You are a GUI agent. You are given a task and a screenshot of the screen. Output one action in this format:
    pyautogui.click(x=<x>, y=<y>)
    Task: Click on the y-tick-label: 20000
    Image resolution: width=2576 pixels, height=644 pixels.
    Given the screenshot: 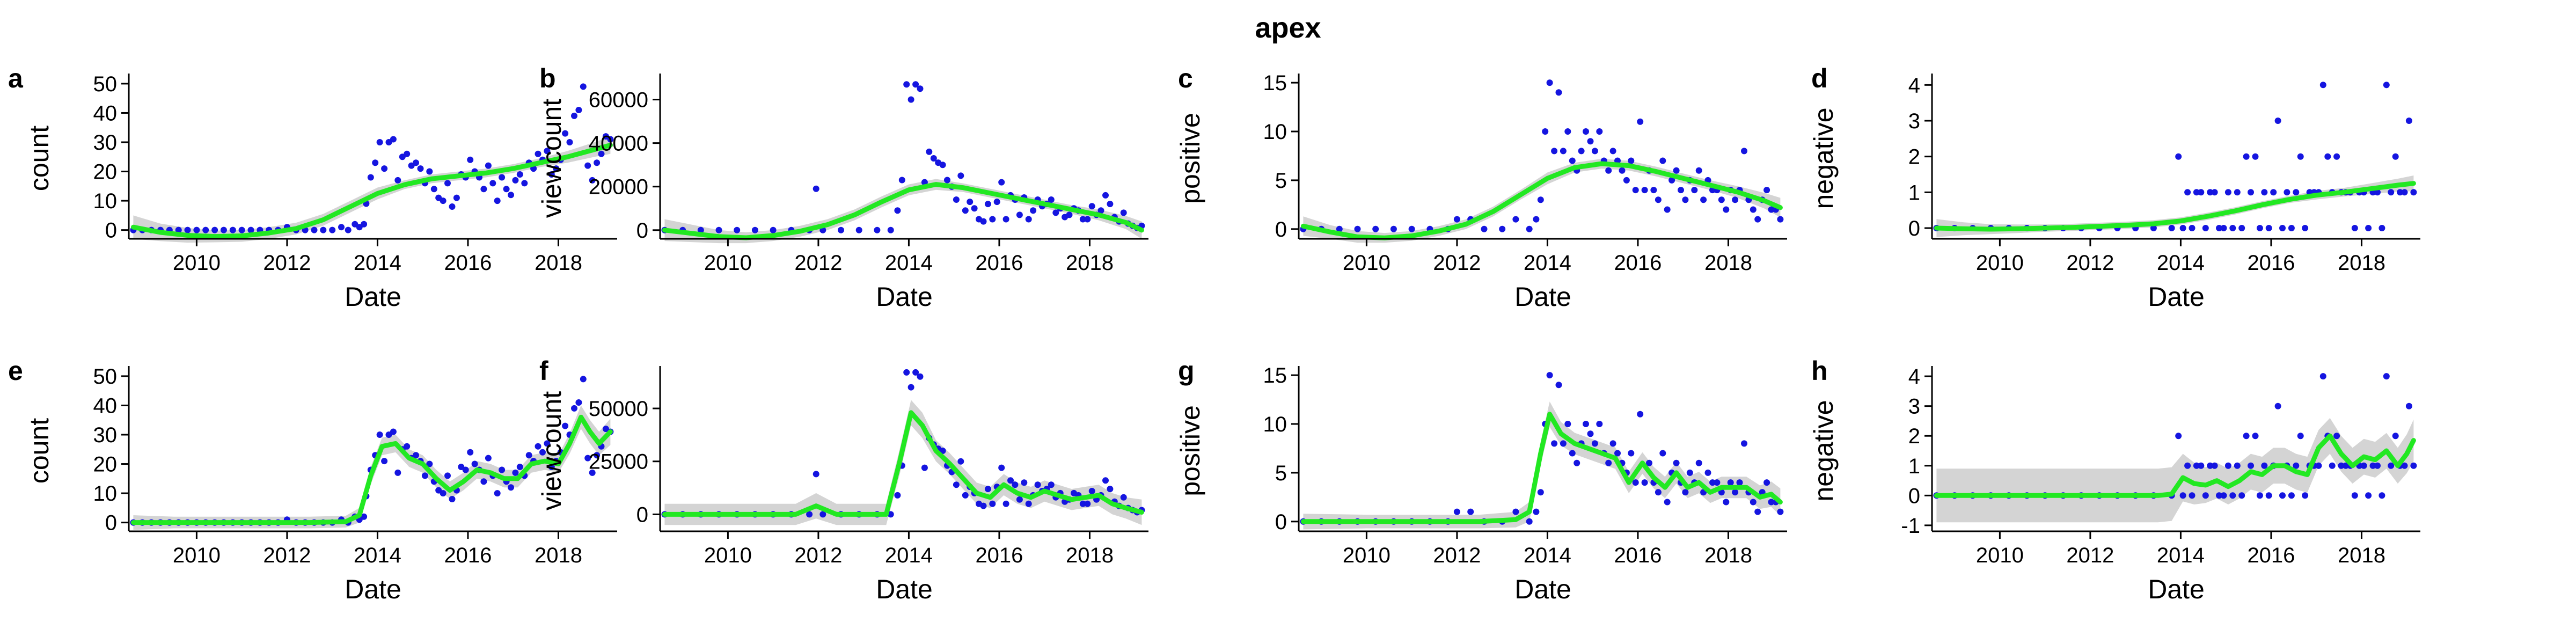 What is the action you would take?
    pyautogui.click(x=618, y=187)
    